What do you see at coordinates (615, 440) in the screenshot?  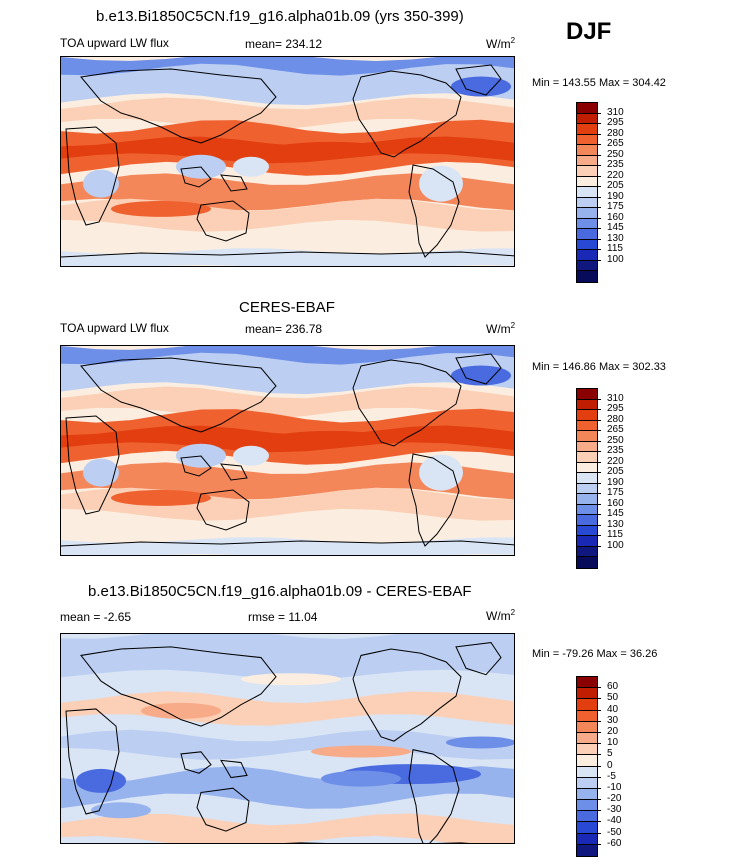 I see `colorbar-tick-label: 250` at bounding box center [615, 440].